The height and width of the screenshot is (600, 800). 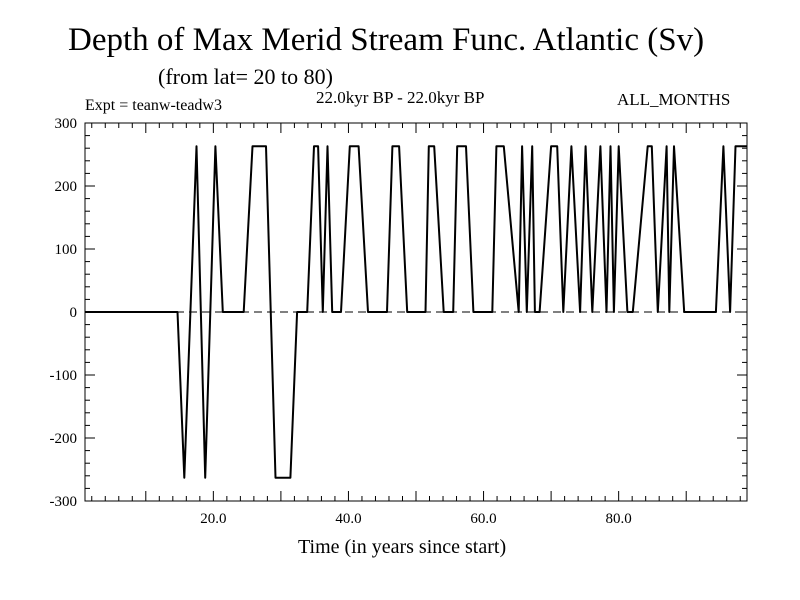 What do you see at coordinates (402, 547) in the screenshot?
I see `x-axis-label: Time (in years since start)` at bounding box center [402, 547].